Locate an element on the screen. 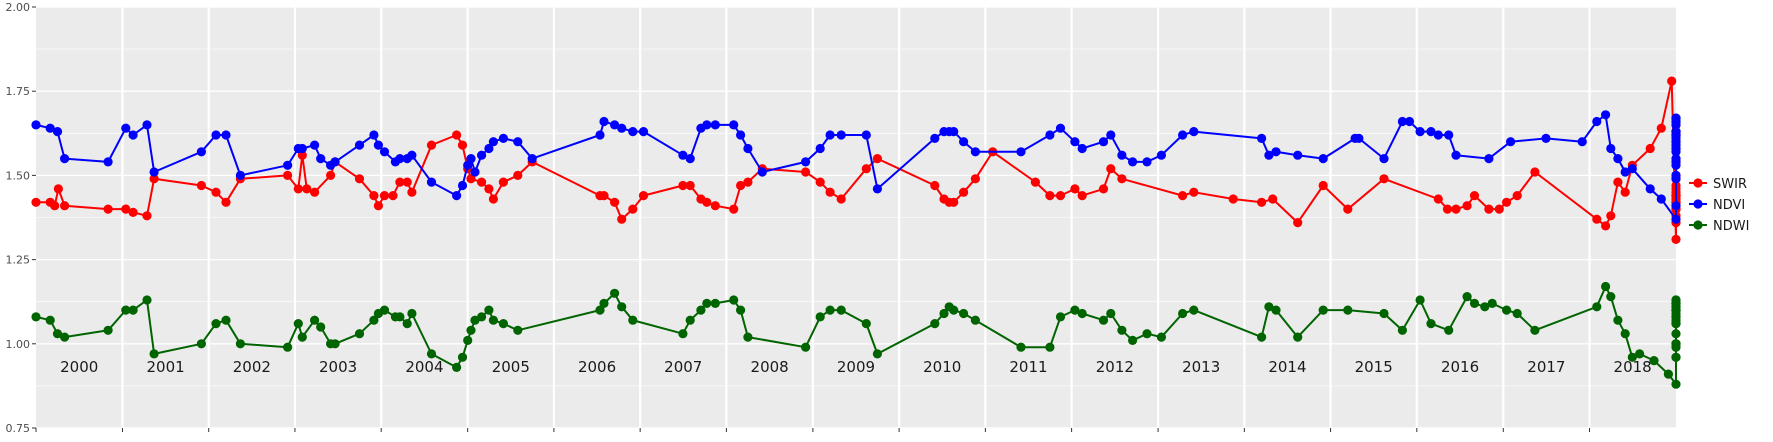  year-label: 2003 is located at coordinates (338, 367).